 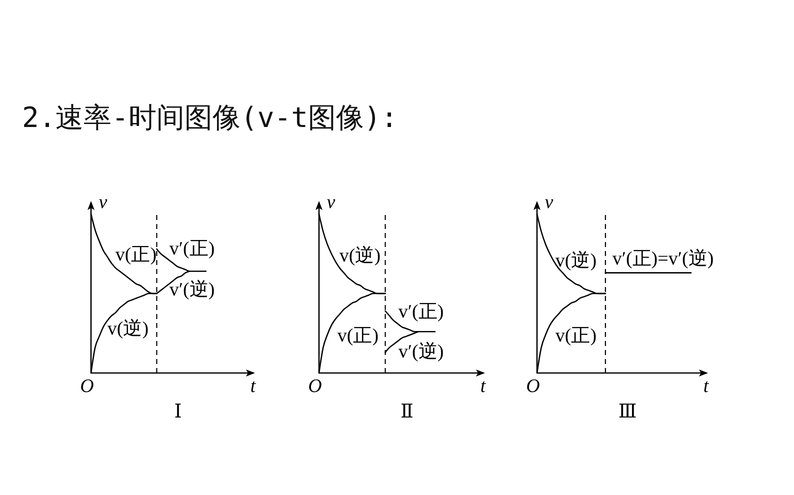 What do you see at coordinates (407, 411) in the screenshot?
I see `text: Ⅱ` at bounding box center [407, 411].